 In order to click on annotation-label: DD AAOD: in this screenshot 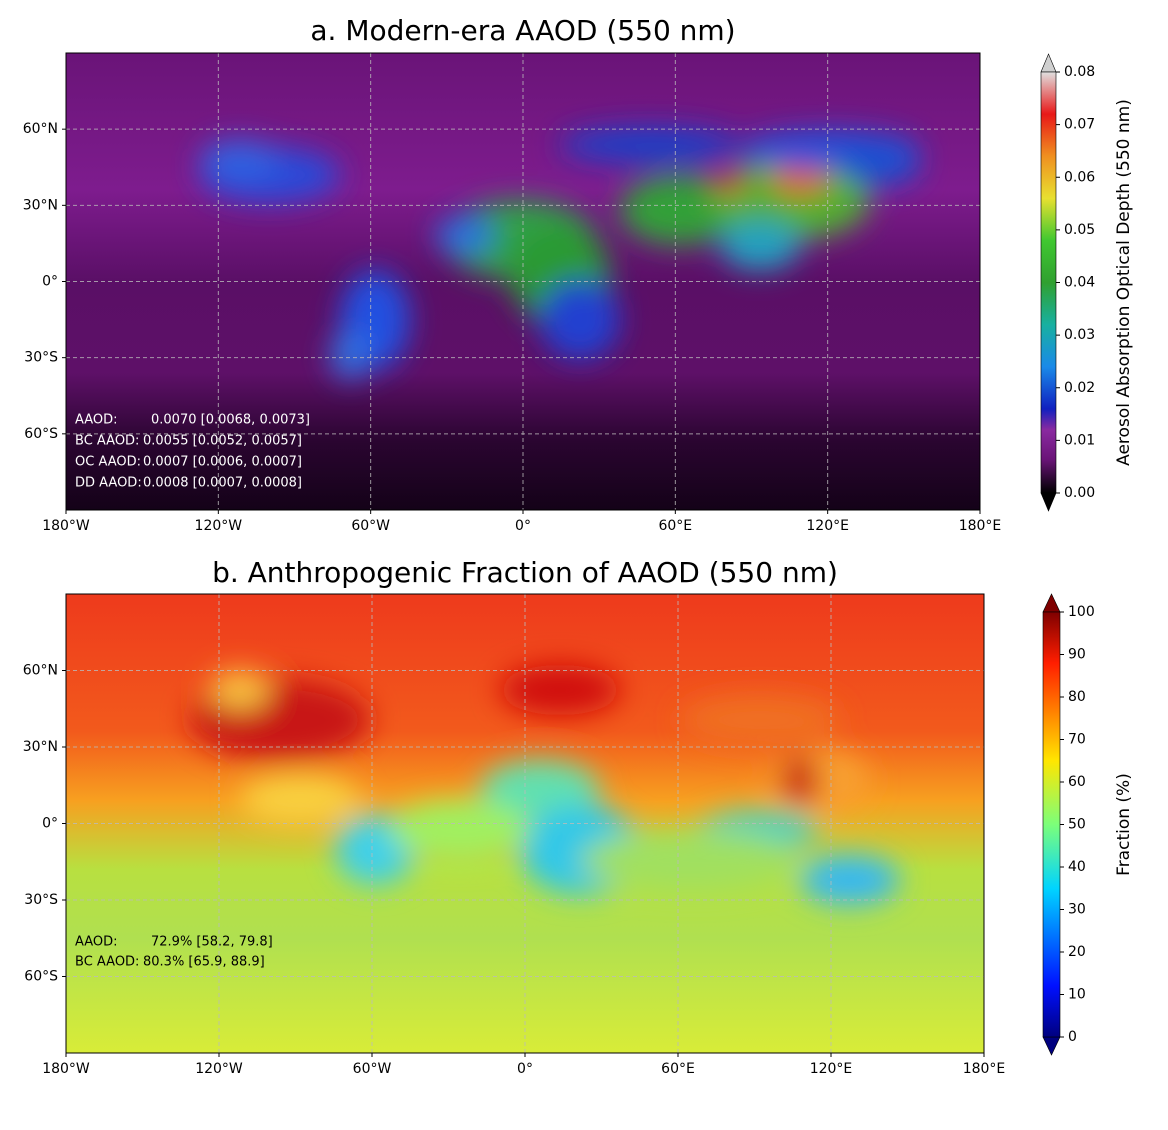, I will do `click(108, 483)`.